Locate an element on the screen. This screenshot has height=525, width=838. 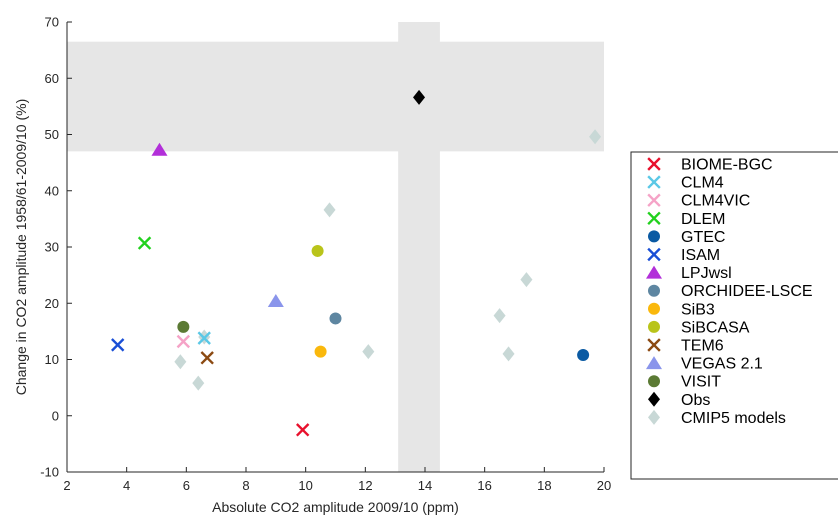
legend-marker-sib3 is located at coordinates (654, 308).